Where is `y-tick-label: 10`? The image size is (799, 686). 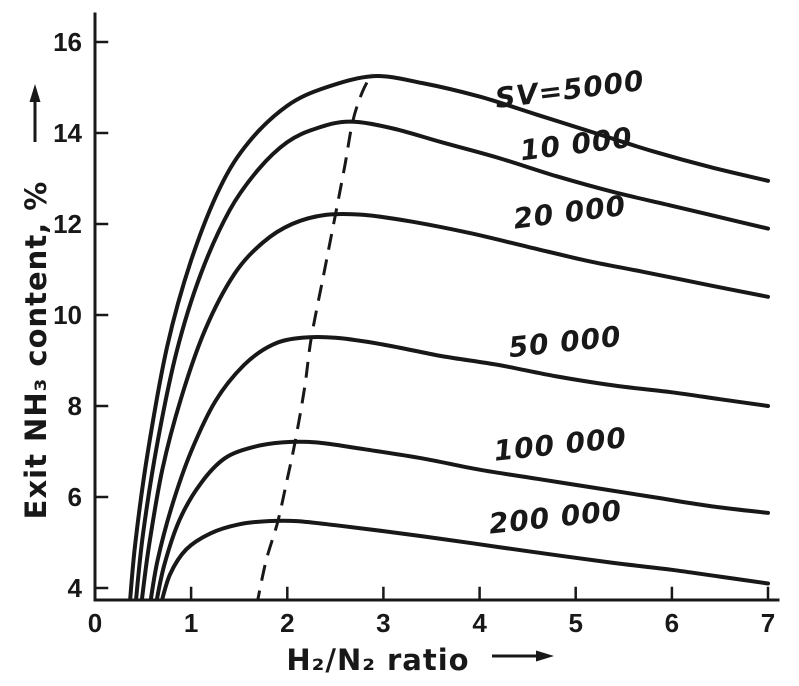 y-tick-label: 10 is located at coordinates (67, 315).